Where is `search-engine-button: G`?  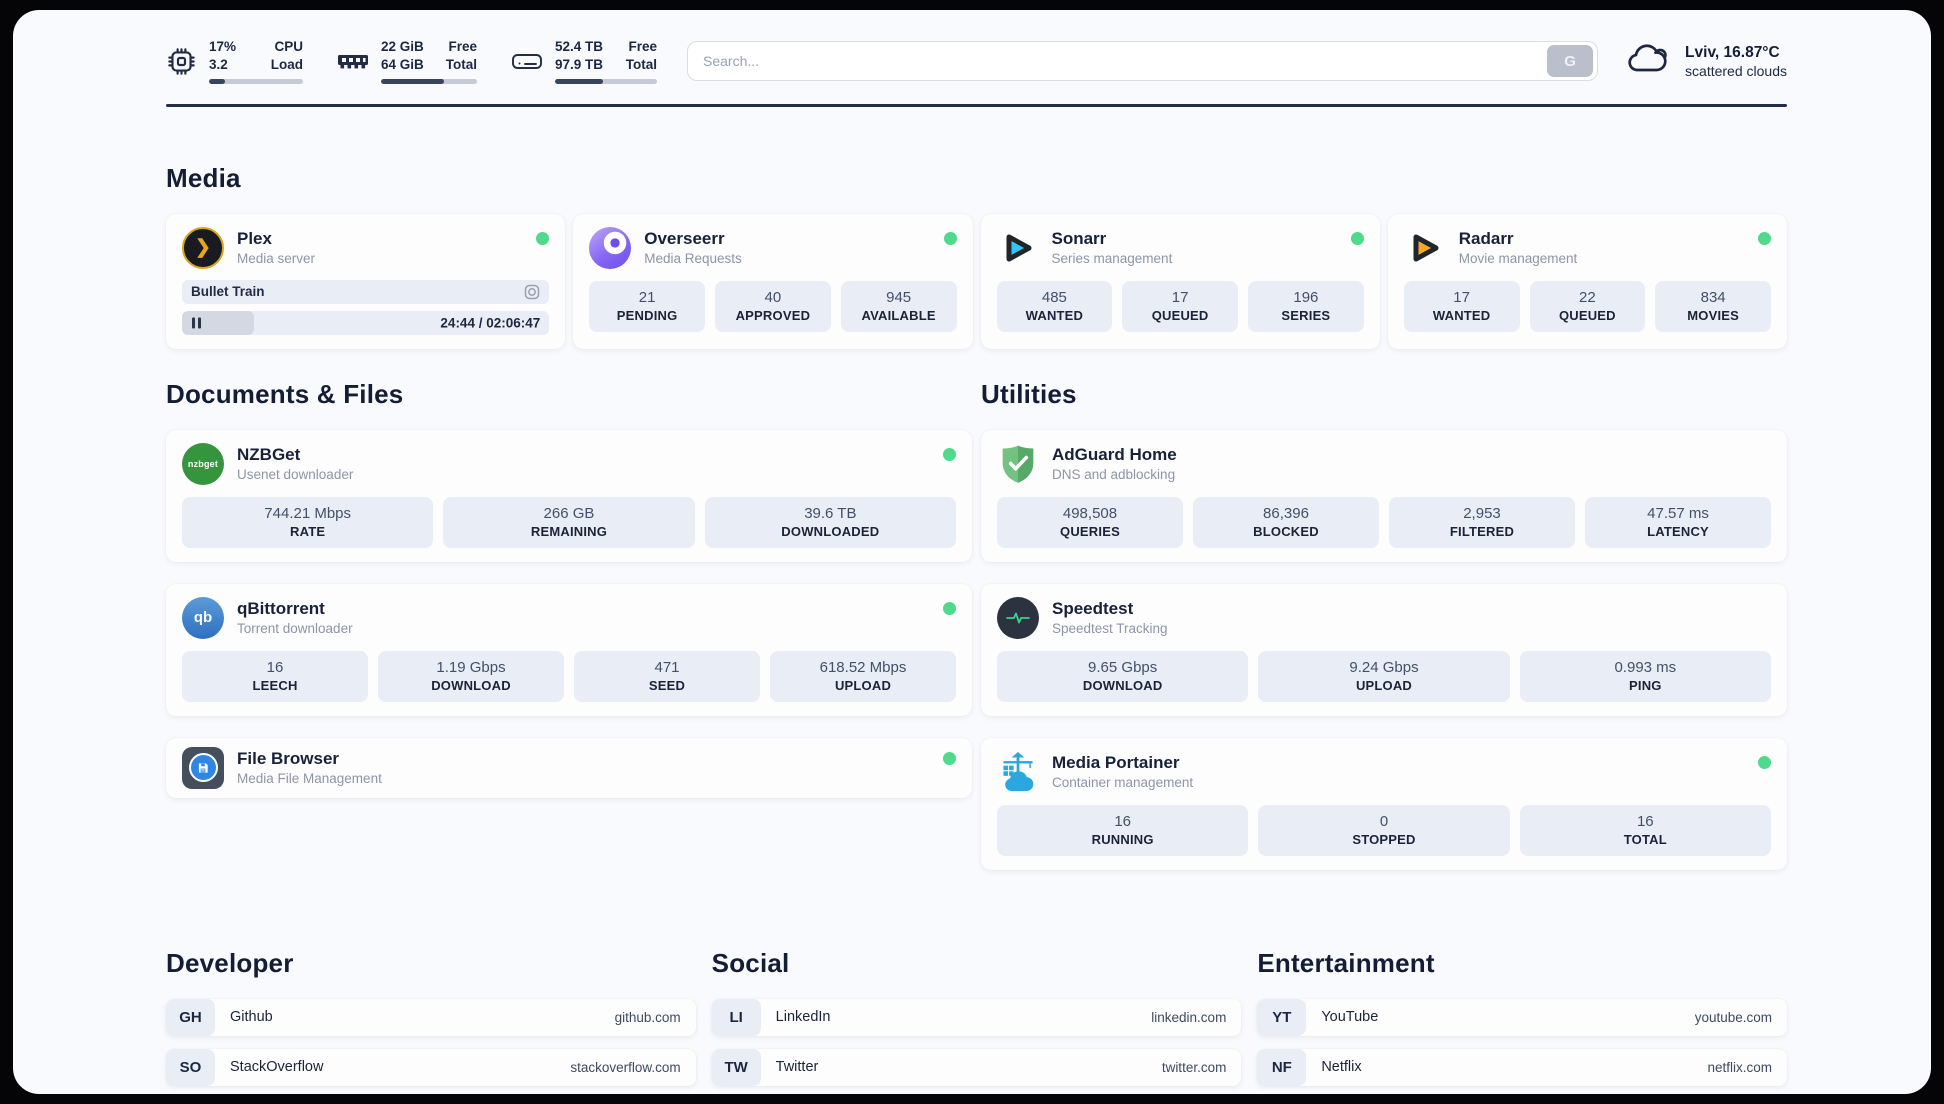 search-engine-button: G is located at coordinates (1570, 61).